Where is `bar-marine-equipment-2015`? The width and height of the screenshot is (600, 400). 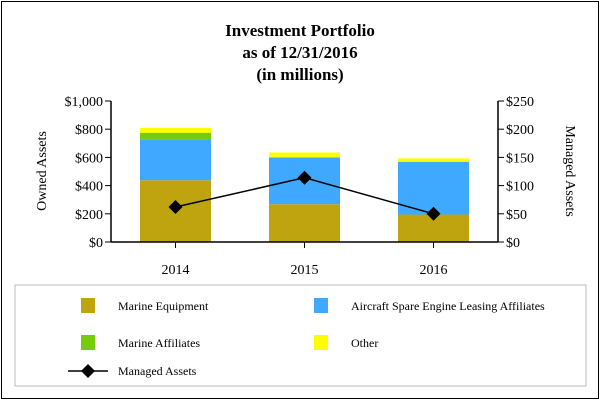 bar-marine-equipment-2015 is located at coordinates (304, 223).